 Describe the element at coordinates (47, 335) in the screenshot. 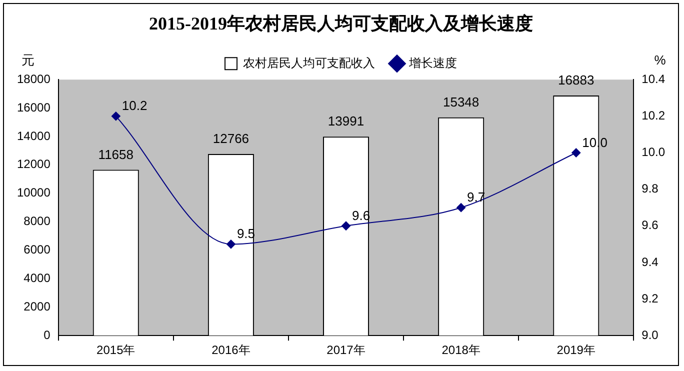

I see `y-tick-label: 0` at that location.